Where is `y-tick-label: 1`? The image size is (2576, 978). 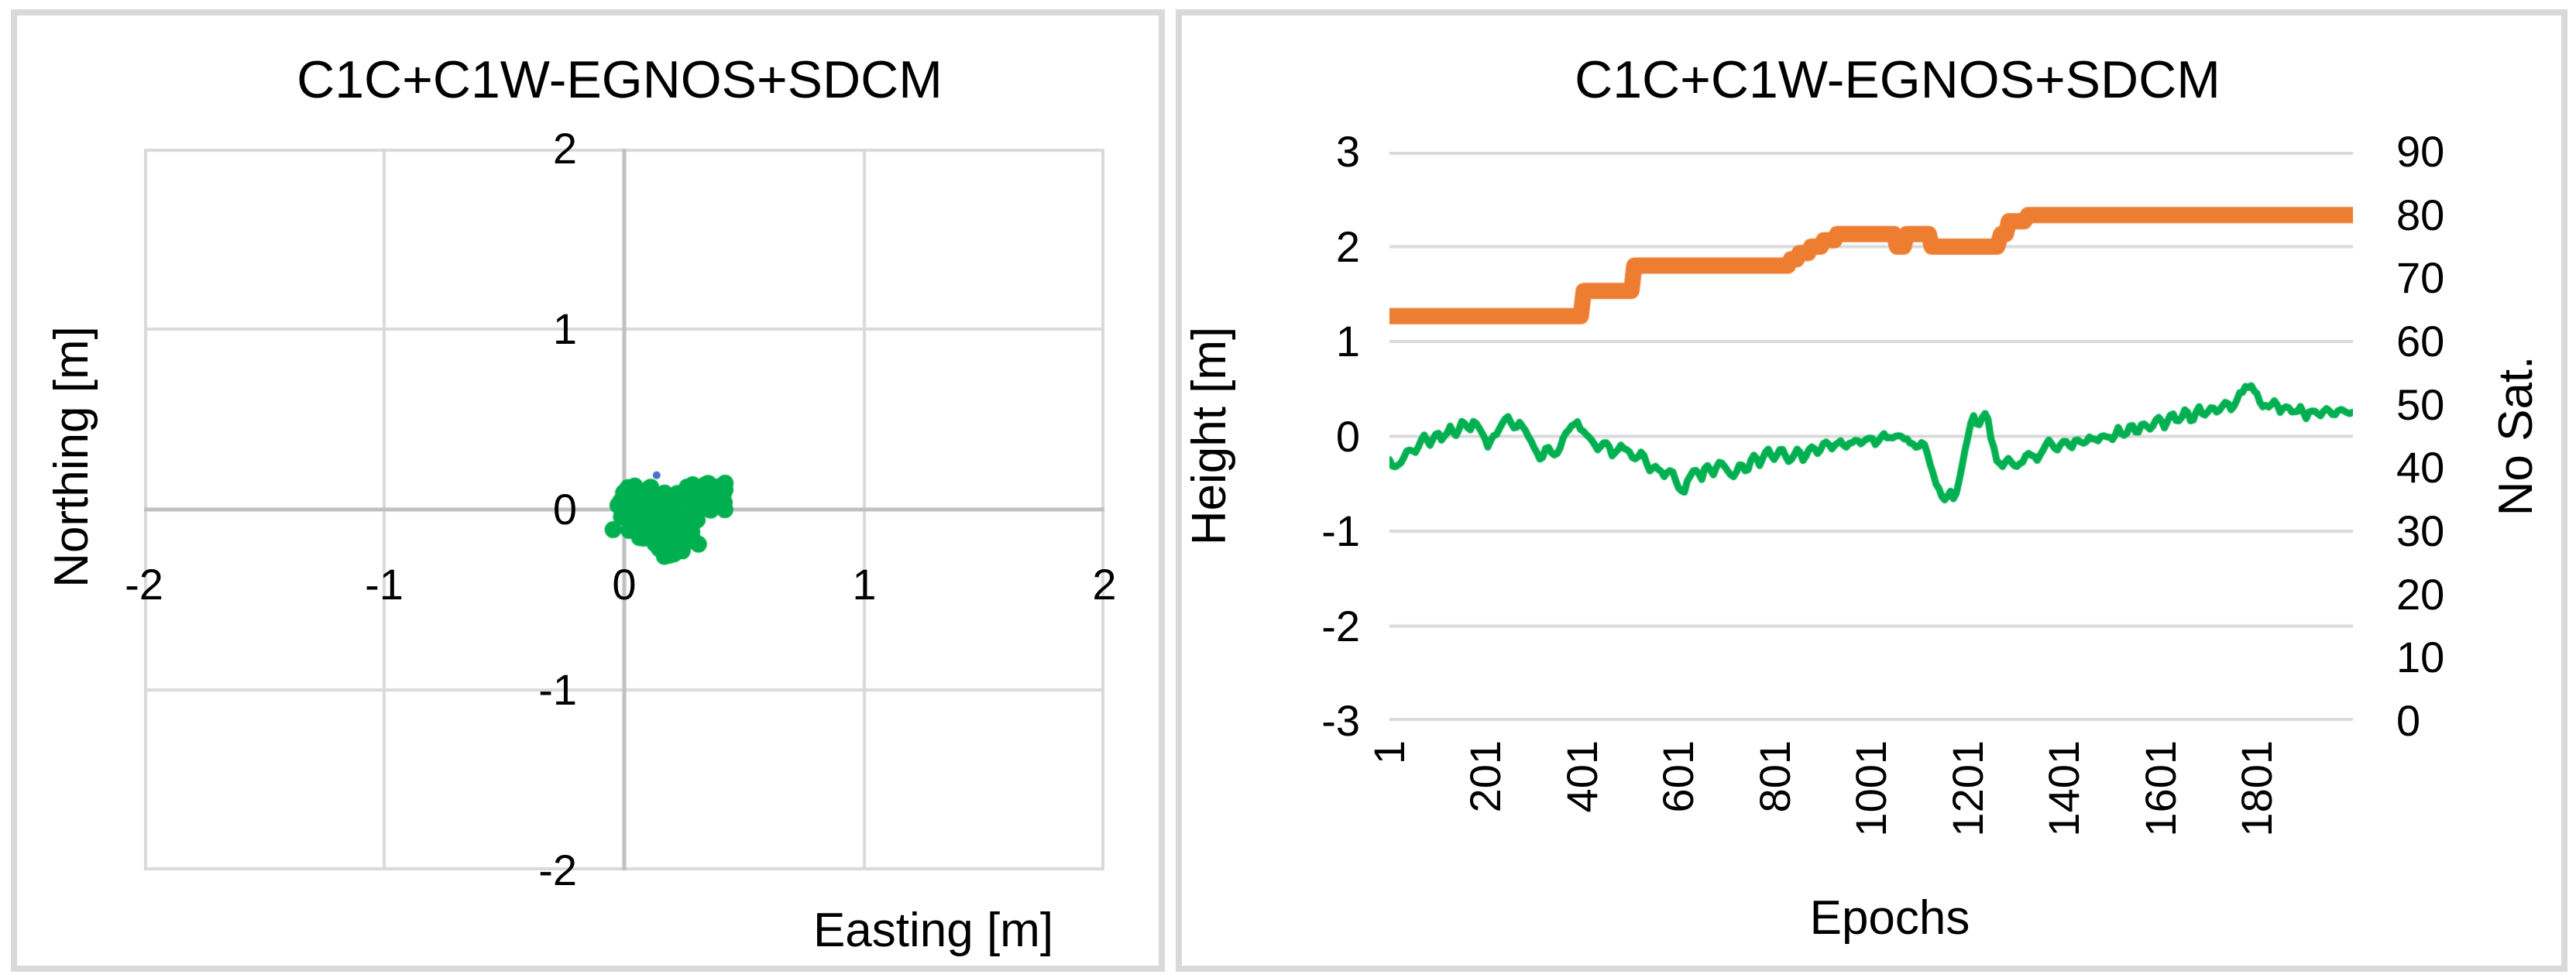 y-tick-label: 1 is located at coordinates (564, 328).